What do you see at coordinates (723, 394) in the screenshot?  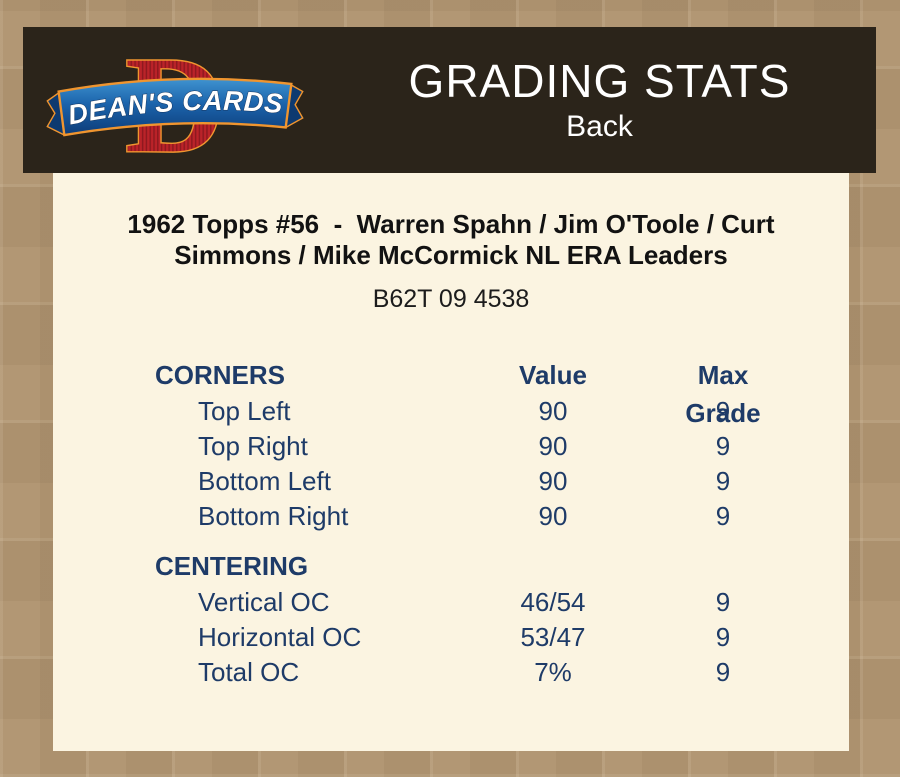 I see `column-header-max-grade: Max Grade` at bounding box center [723, 394].